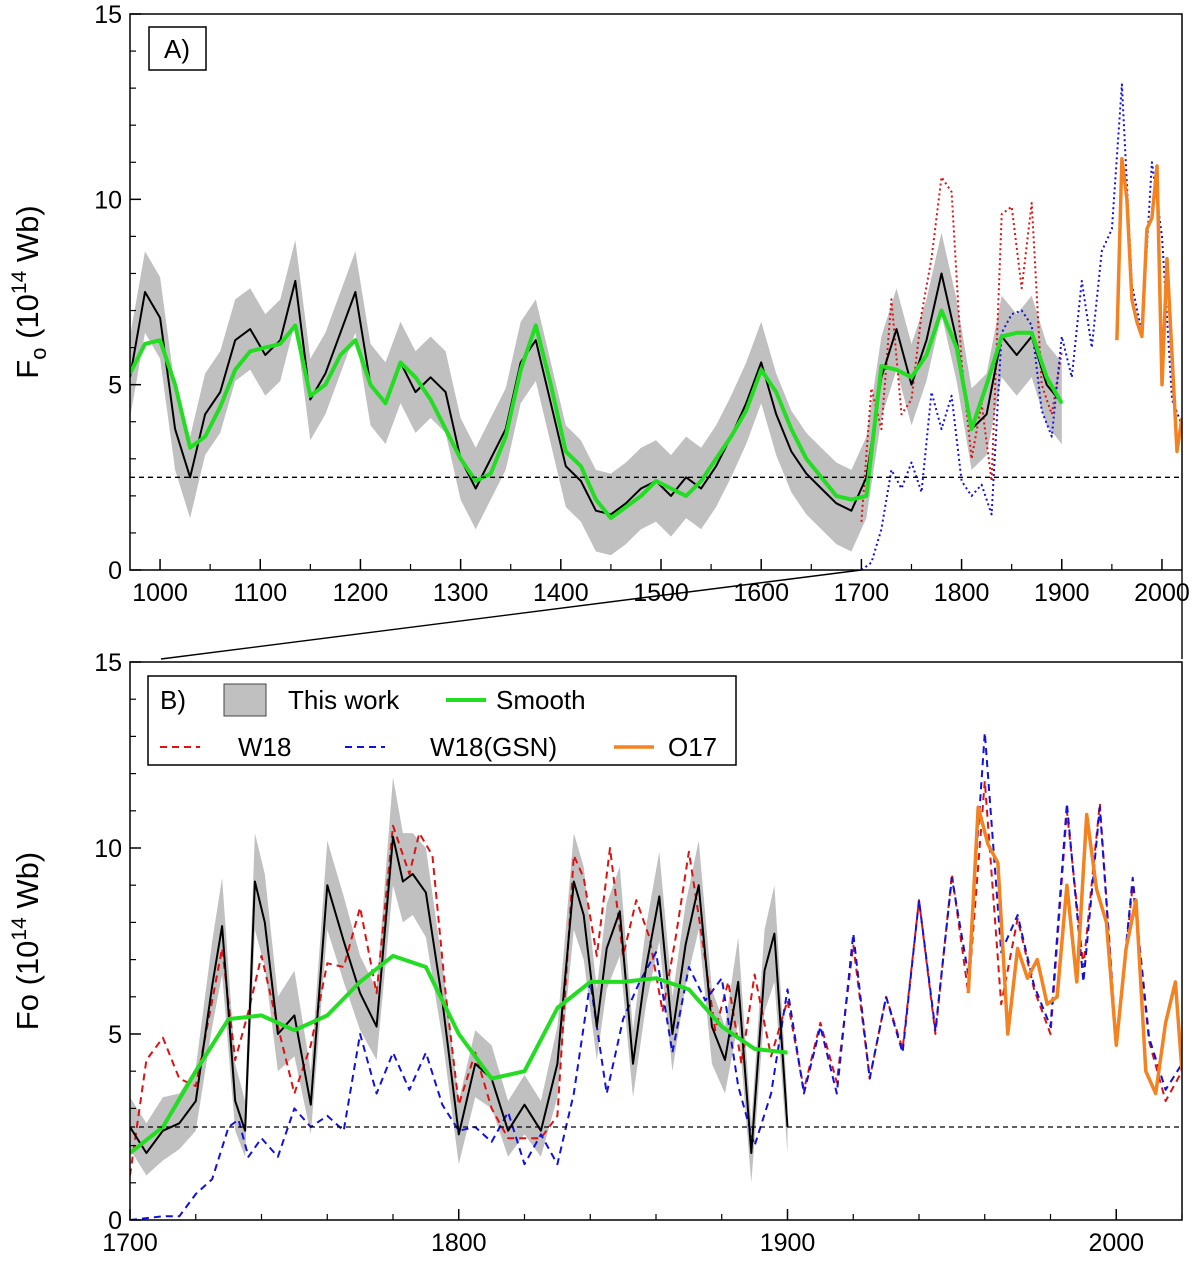 The height and width of the screenshot is (1268, 1200). I want to click on panel-b-x-tick-label: 1900, so click(788, 1243).